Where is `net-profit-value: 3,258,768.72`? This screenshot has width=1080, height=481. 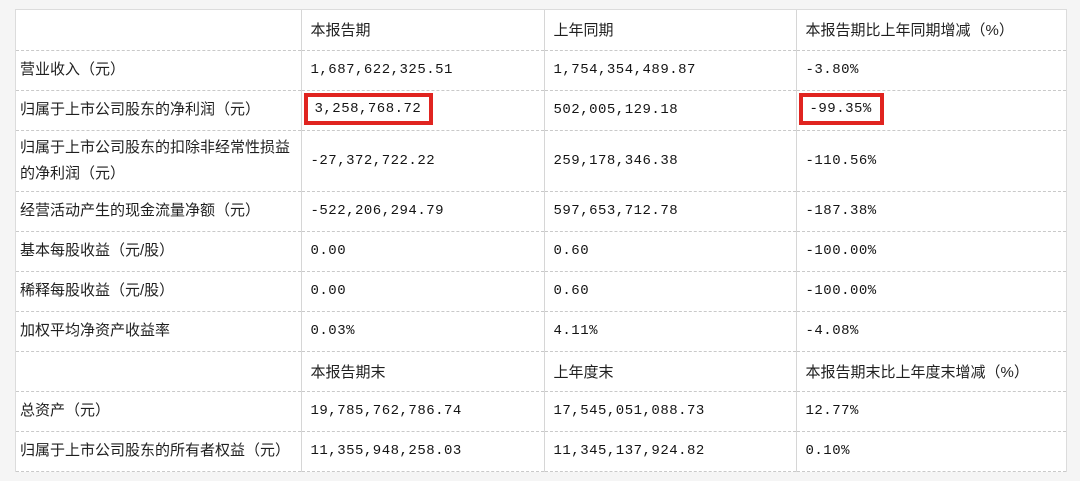 net-profit-value: 3,258,768.72 is located at coordinates (368, 109).